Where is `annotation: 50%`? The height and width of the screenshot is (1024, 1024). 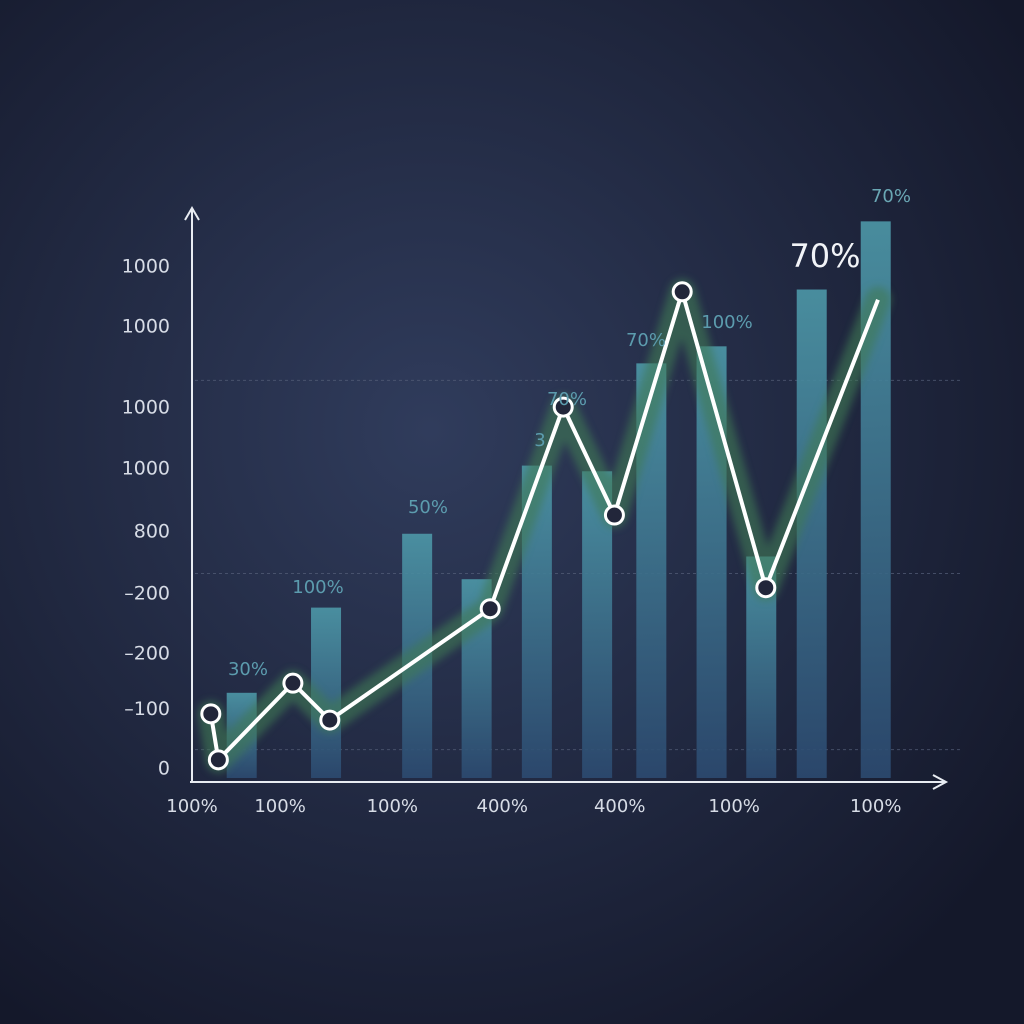
annotation: 50% is located at coordinates (428, 507).